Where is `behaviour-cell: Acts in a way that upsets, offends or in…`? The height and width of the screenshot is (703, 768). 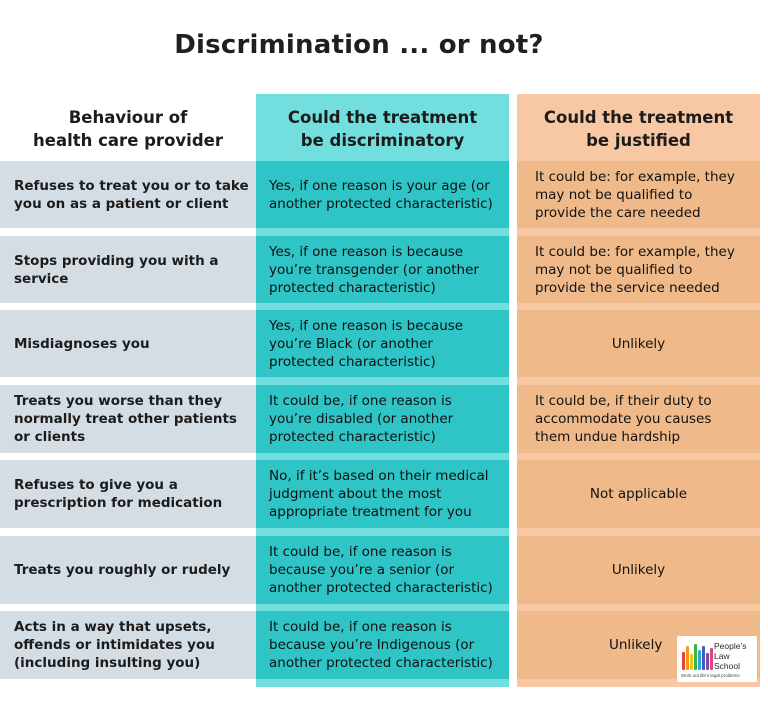 behaviour-cell: Acts in a way that upsets, offends or in… is located at coordinates (128, 645).